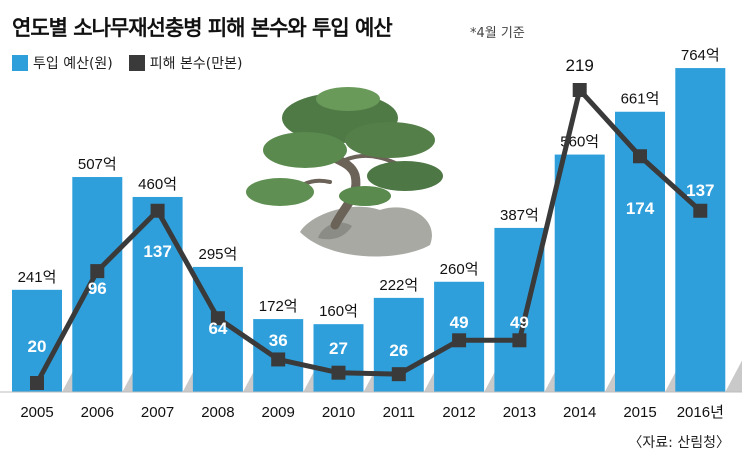 The image size is (742, 460). What do you see at coordinates (398, 350) in the screenshot?
I see `damage-value-label: 26` at bounding box center [398, 350].